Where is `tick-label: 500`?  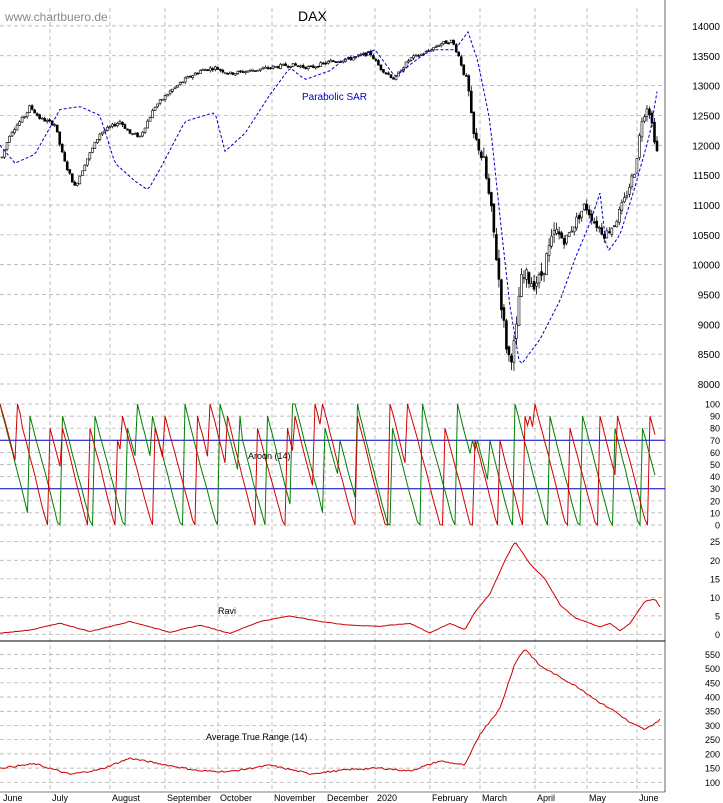
tick-label: 500 is located at coordinates (712, 669).